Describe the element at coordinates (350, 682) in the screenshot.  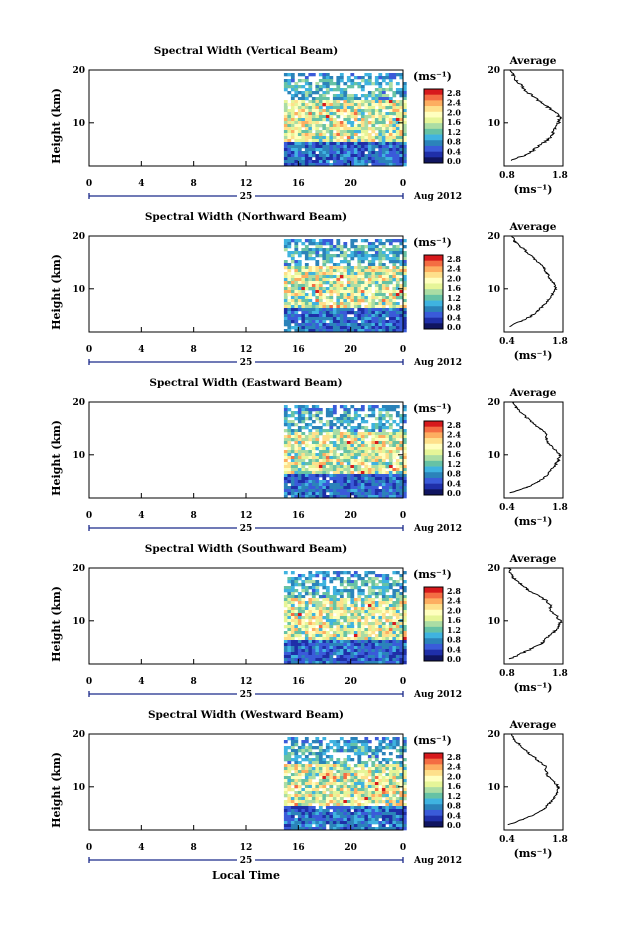
I see `x-tick-label: 20` at that location.